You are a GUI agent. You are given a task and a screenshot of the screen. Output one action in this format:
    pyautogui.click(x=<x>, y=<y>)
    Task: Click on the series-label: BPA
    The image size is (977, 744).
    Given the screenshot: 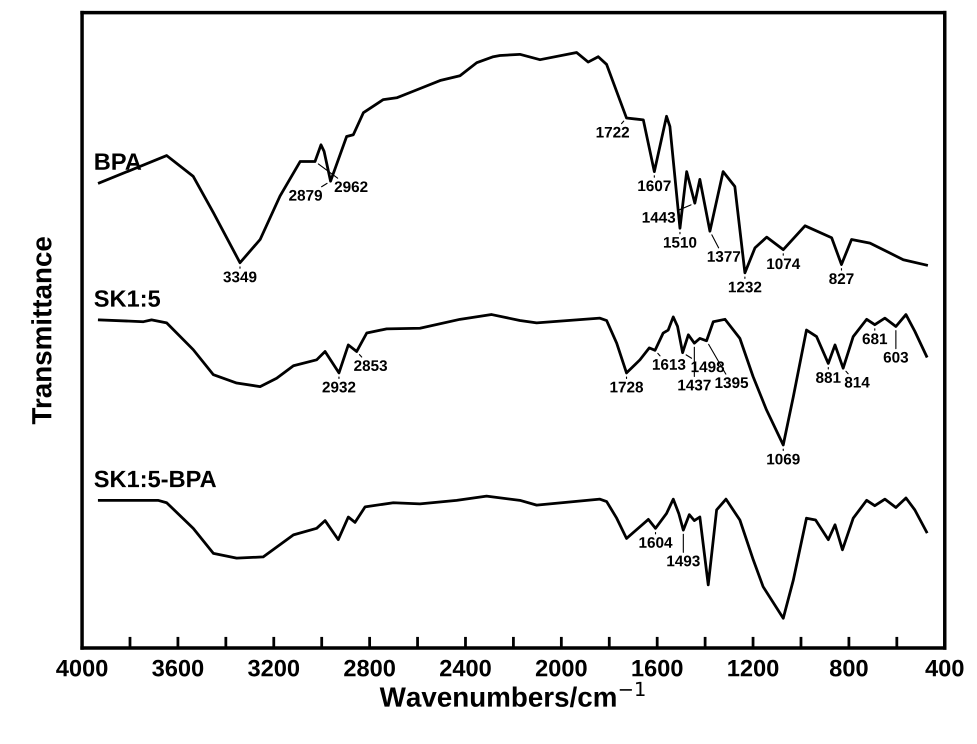 What is the action you would take?
    pyautogui.click(x=118, y=161)
    